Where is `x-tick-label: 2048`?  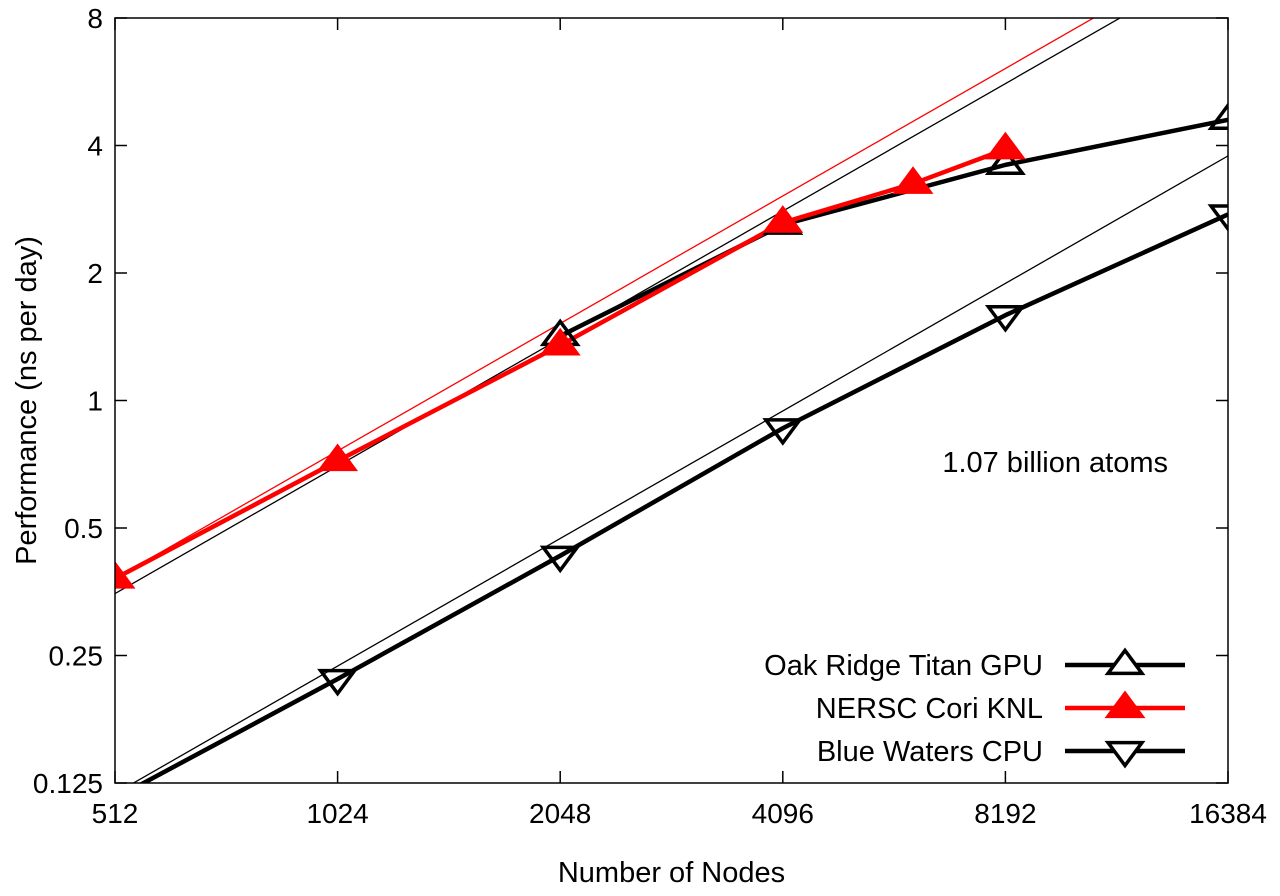
x-tick-label: 2048 is located at coordinates (560, 813).